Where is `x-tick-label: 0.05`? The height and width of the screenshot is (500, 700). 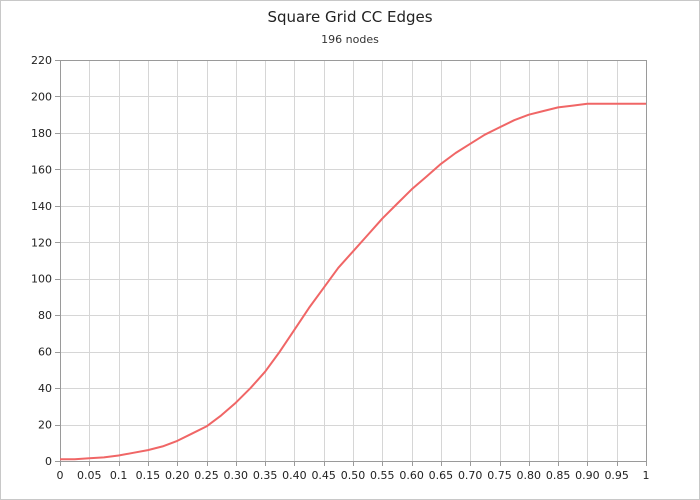
x-tick-label: 0.05 is located at coordinates (89, 475).